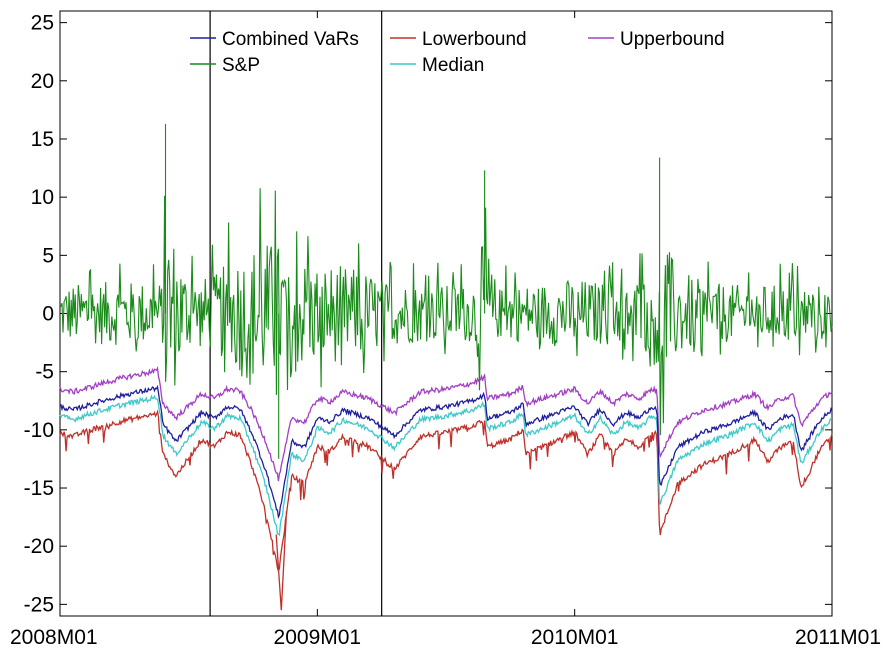  What do you see at coordinates (39, 546) in the screenshot?
I see `y-tick-label: -20` at bounding box center [39, 546].